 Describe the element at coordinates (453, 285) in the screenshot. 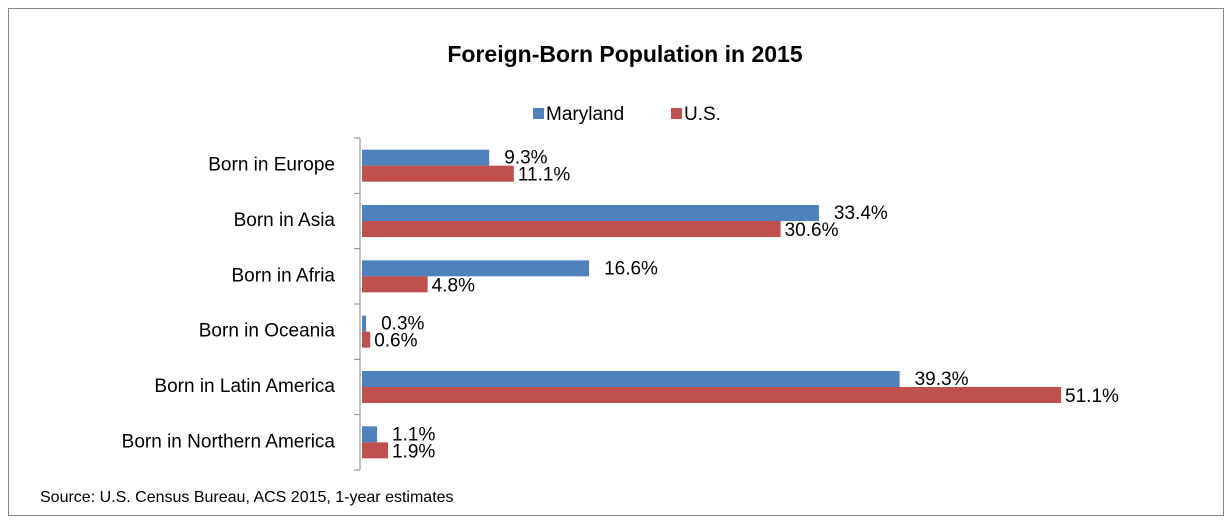

I see `data-label: 4.8%` at that location.